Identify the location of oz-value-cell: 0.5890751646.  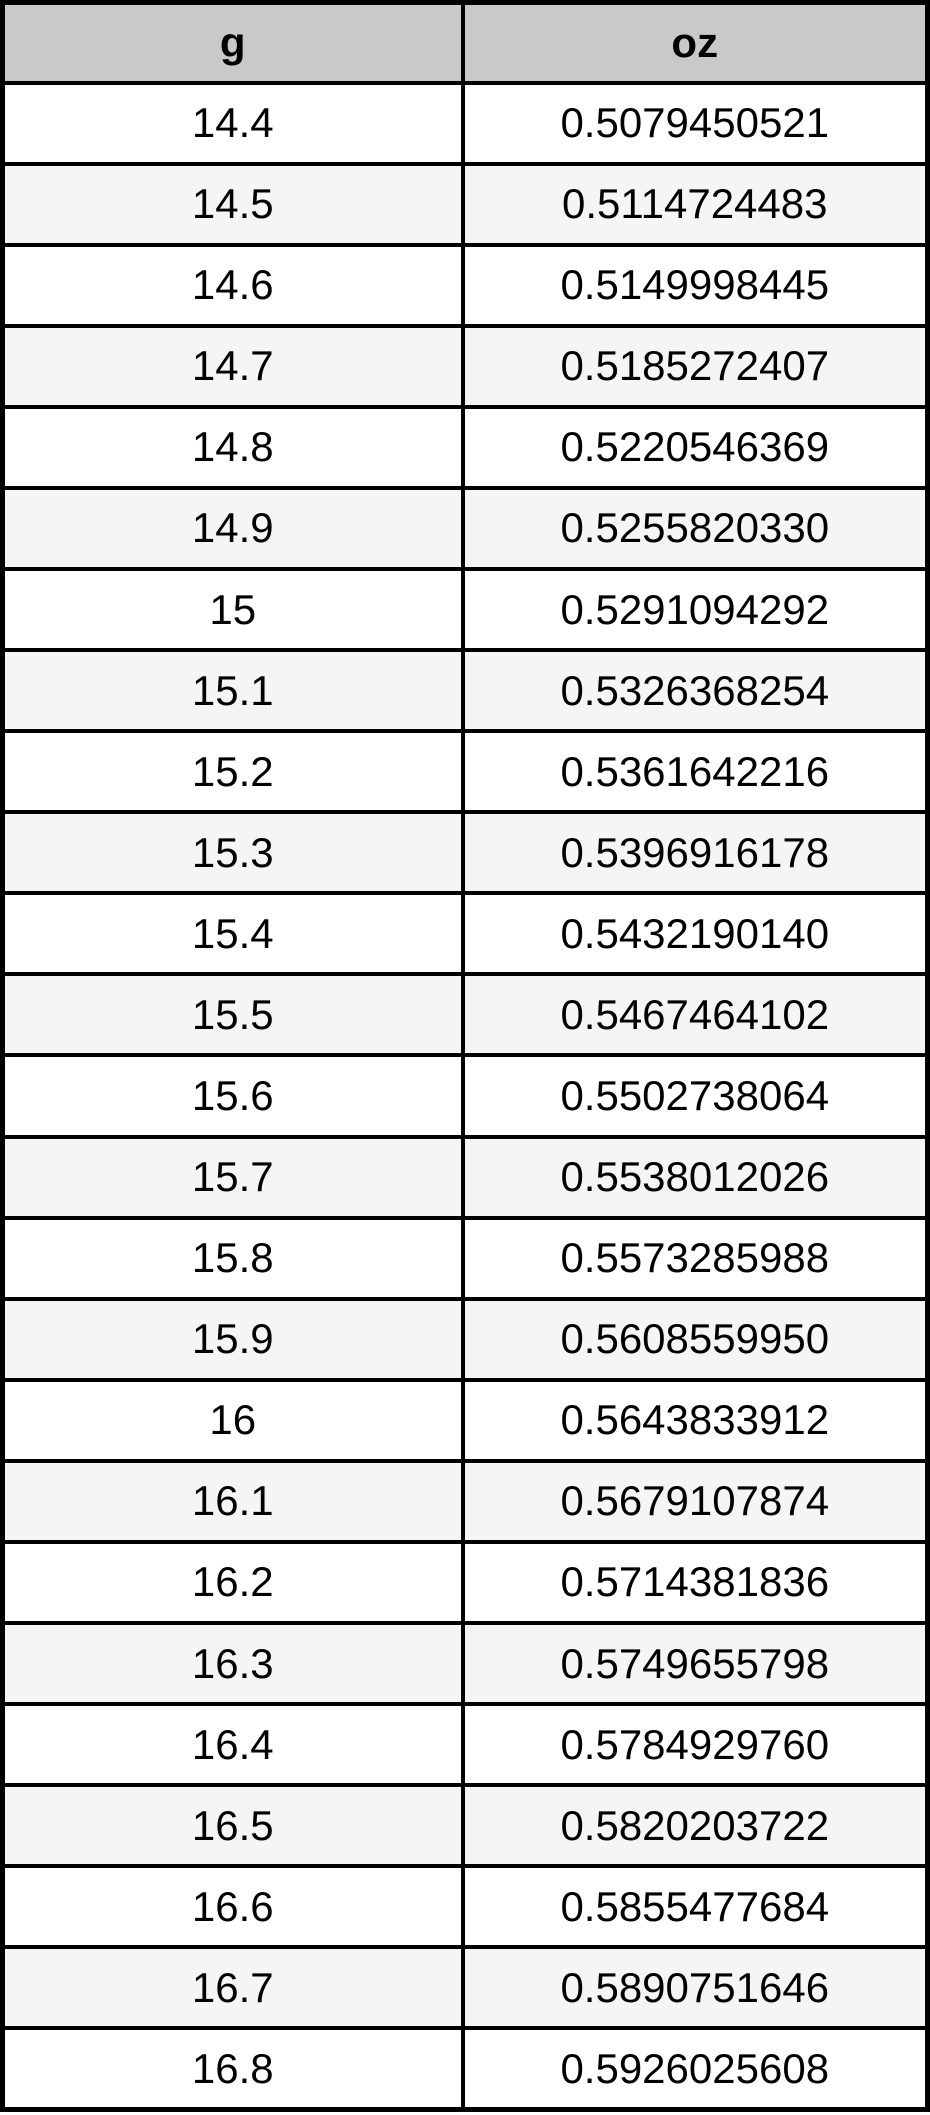
(695, 1988).